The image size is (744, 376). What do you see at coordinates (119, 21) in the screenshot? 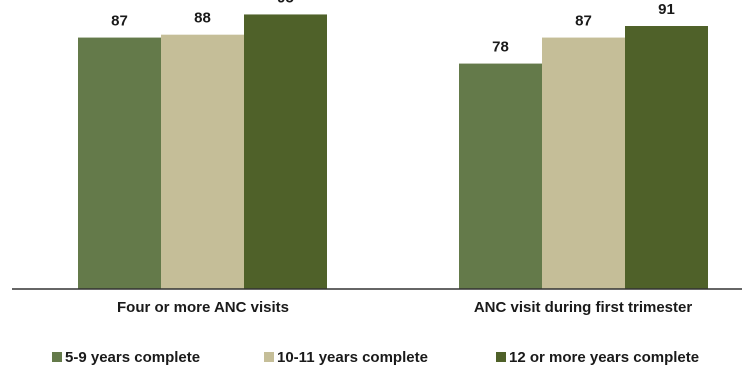
I see `value-label-four-or-more-anc-visits-5-9-years-complete: 87` at bounding box center [119, 21].